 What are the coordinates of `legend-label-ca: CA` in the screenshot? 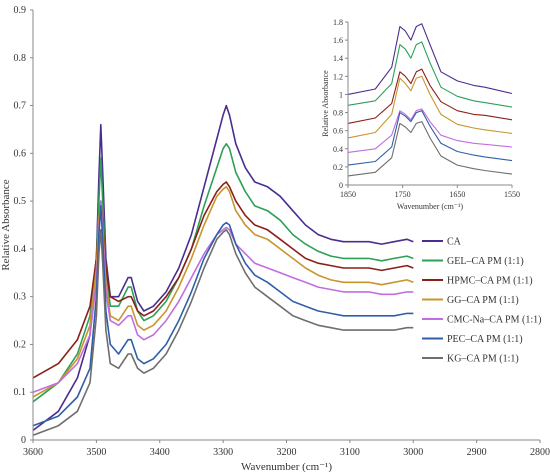 It's located at (454, 242).